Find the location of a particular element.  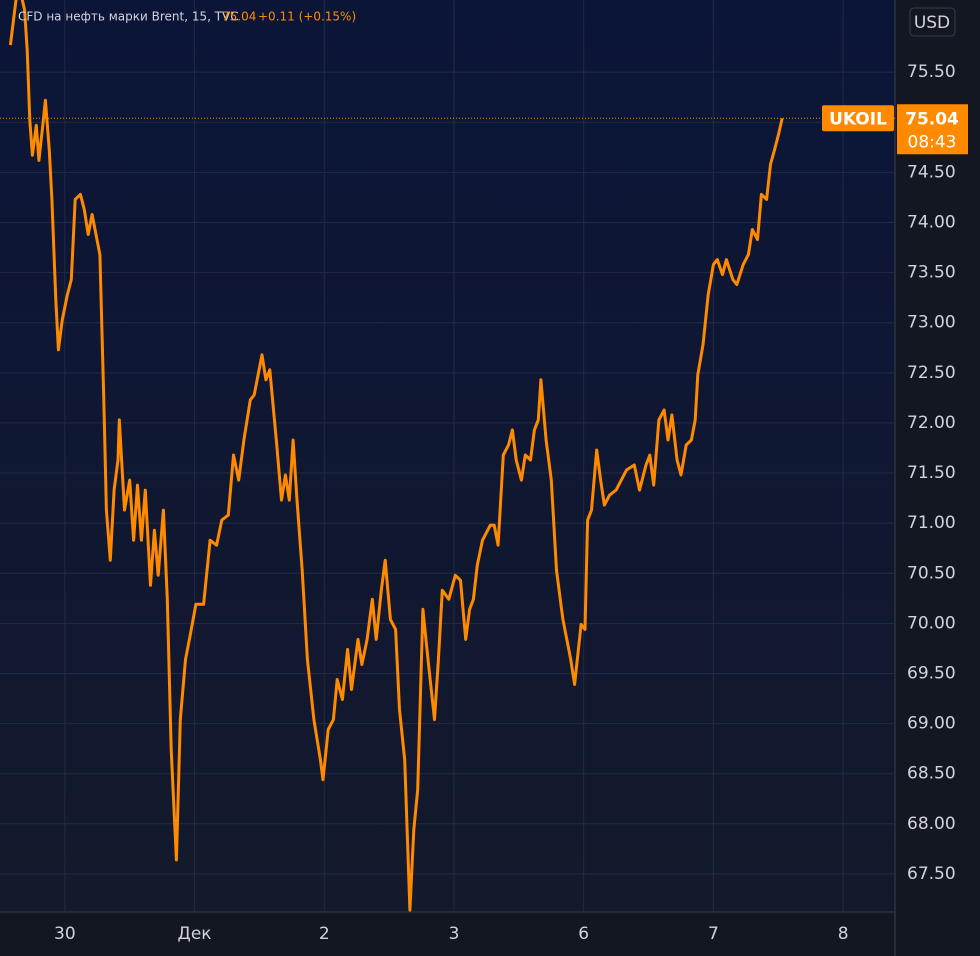

currency: USD is located at coordinates (932, 23).